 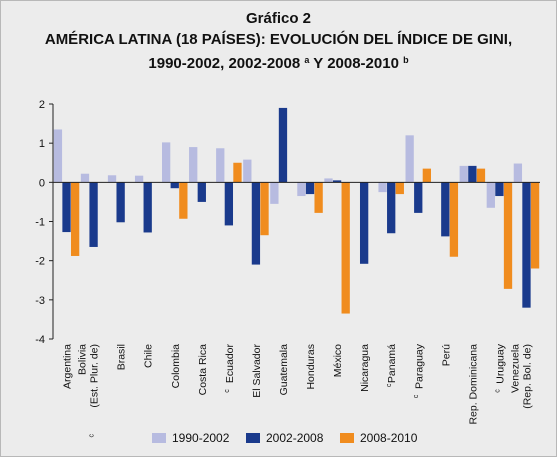 I want to click on y-tick-label: 1, so click(x=42, y=144).